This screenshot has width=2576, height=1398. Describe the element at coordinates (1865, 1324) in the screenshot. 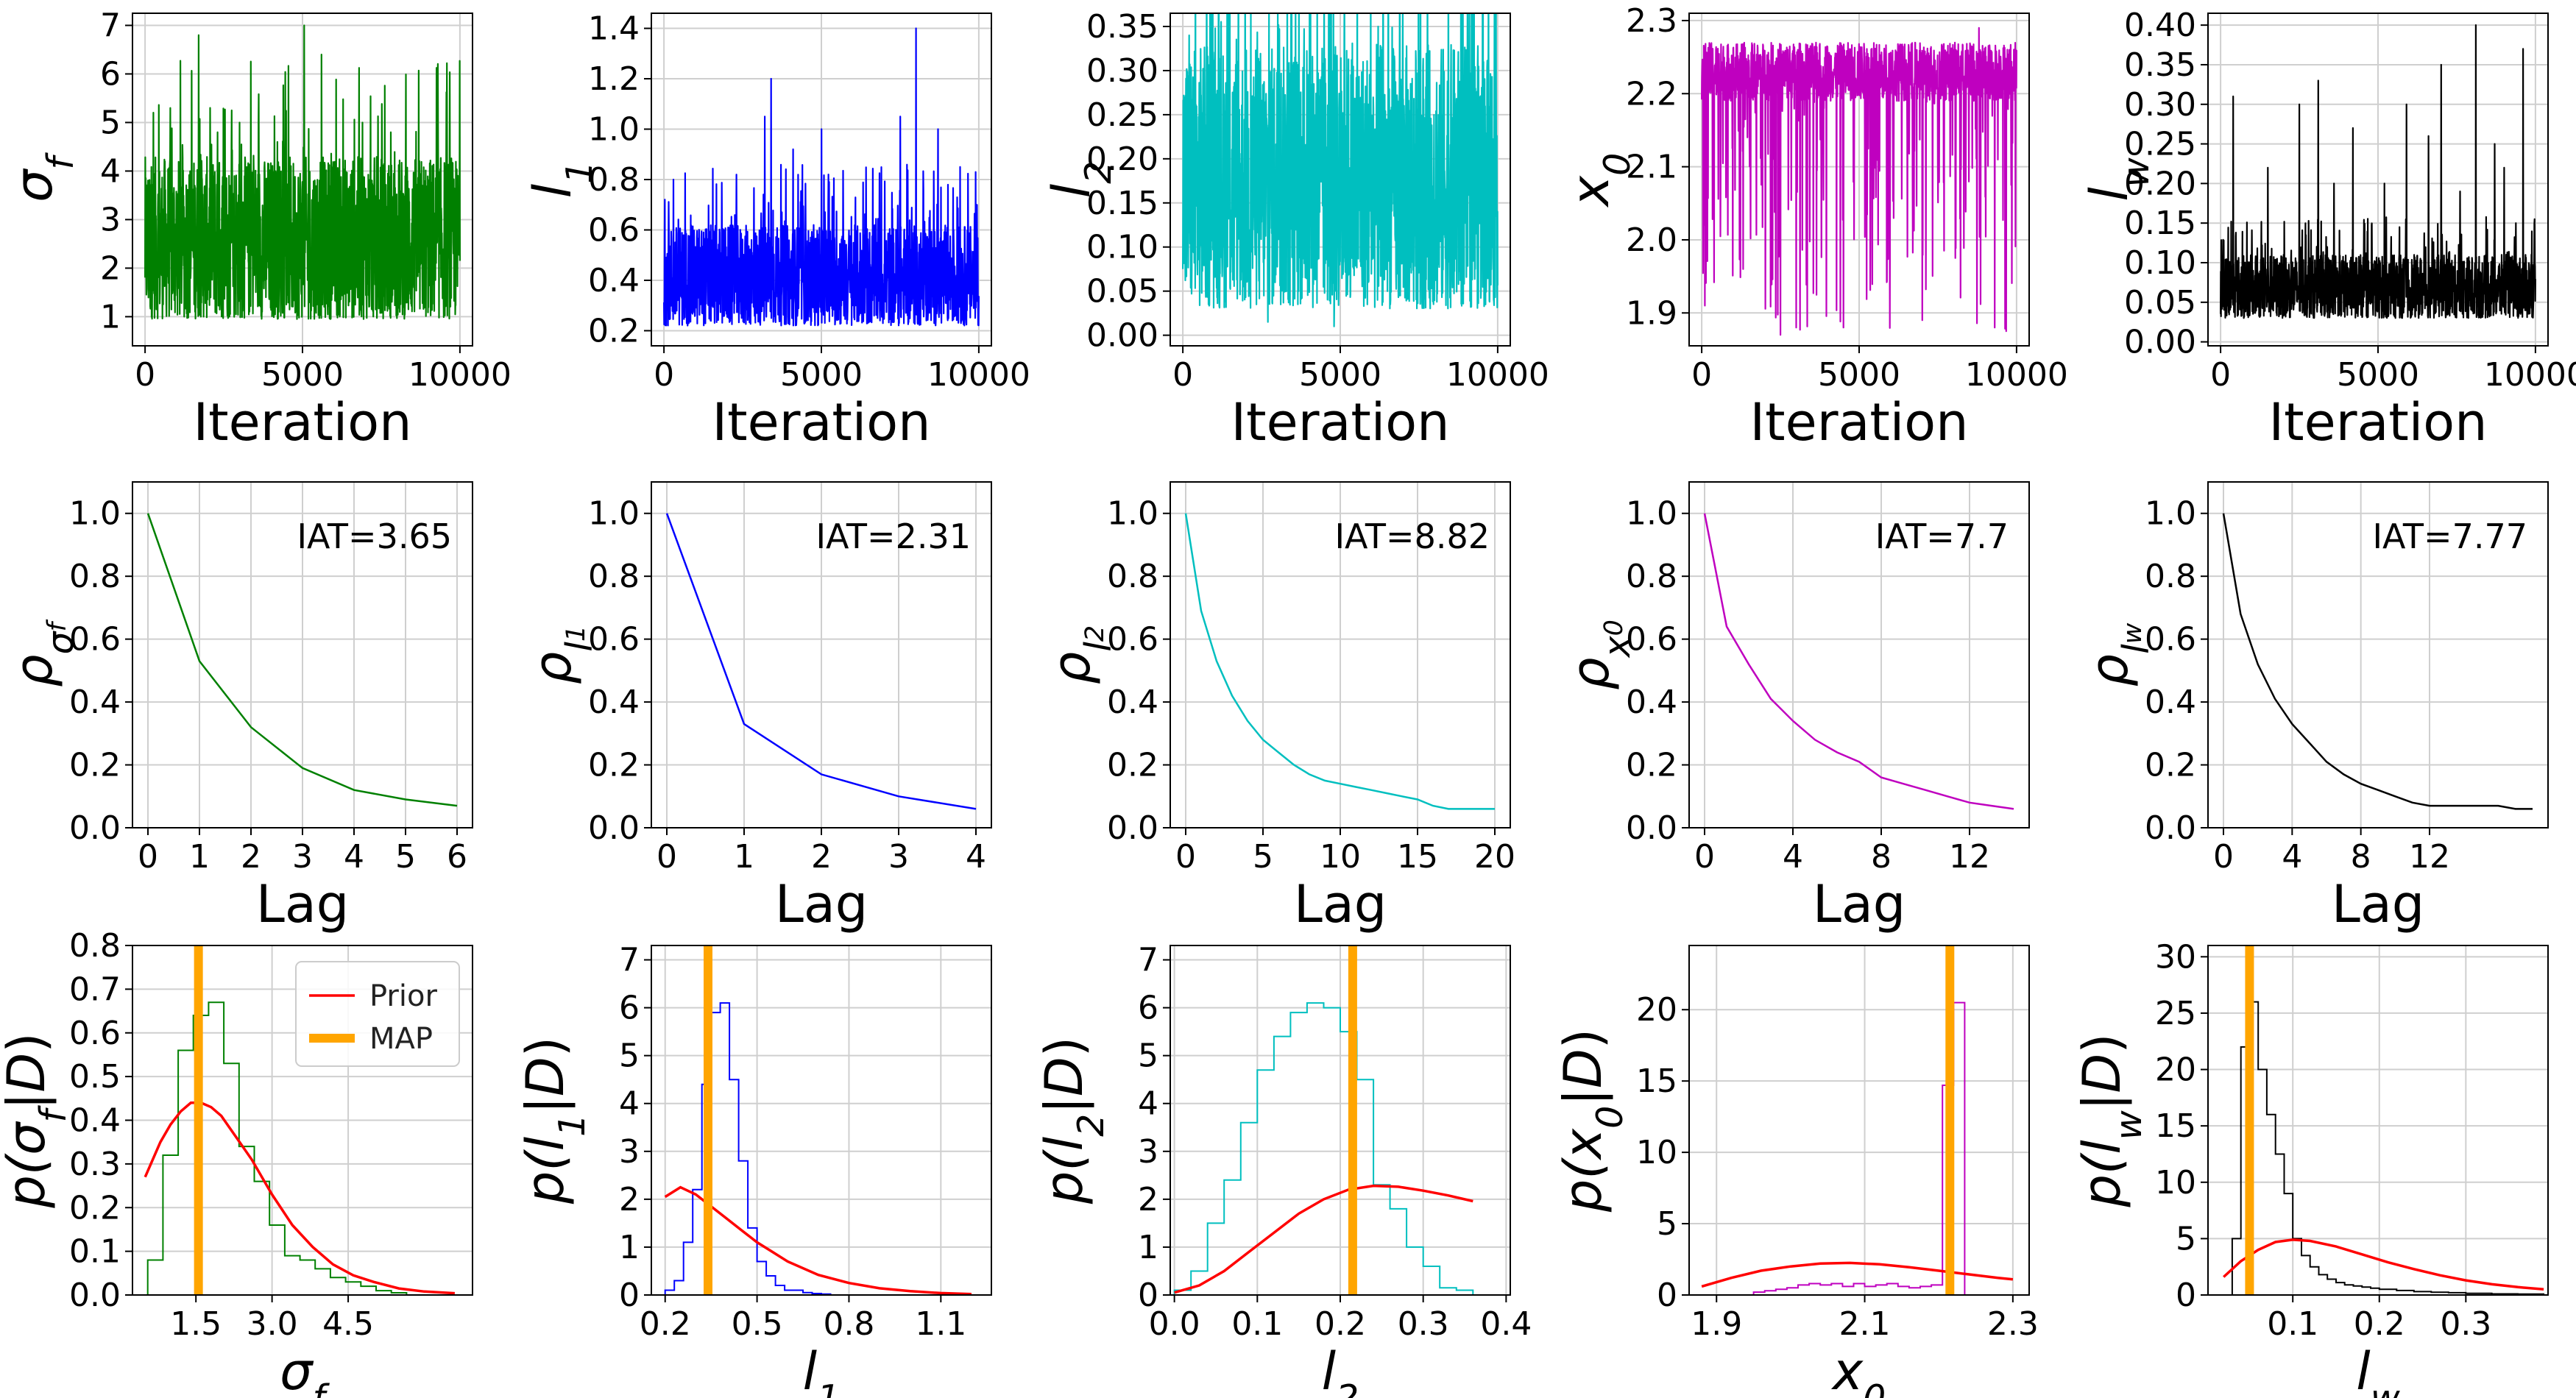

I see `x-tick-label: 2.1` at that location.